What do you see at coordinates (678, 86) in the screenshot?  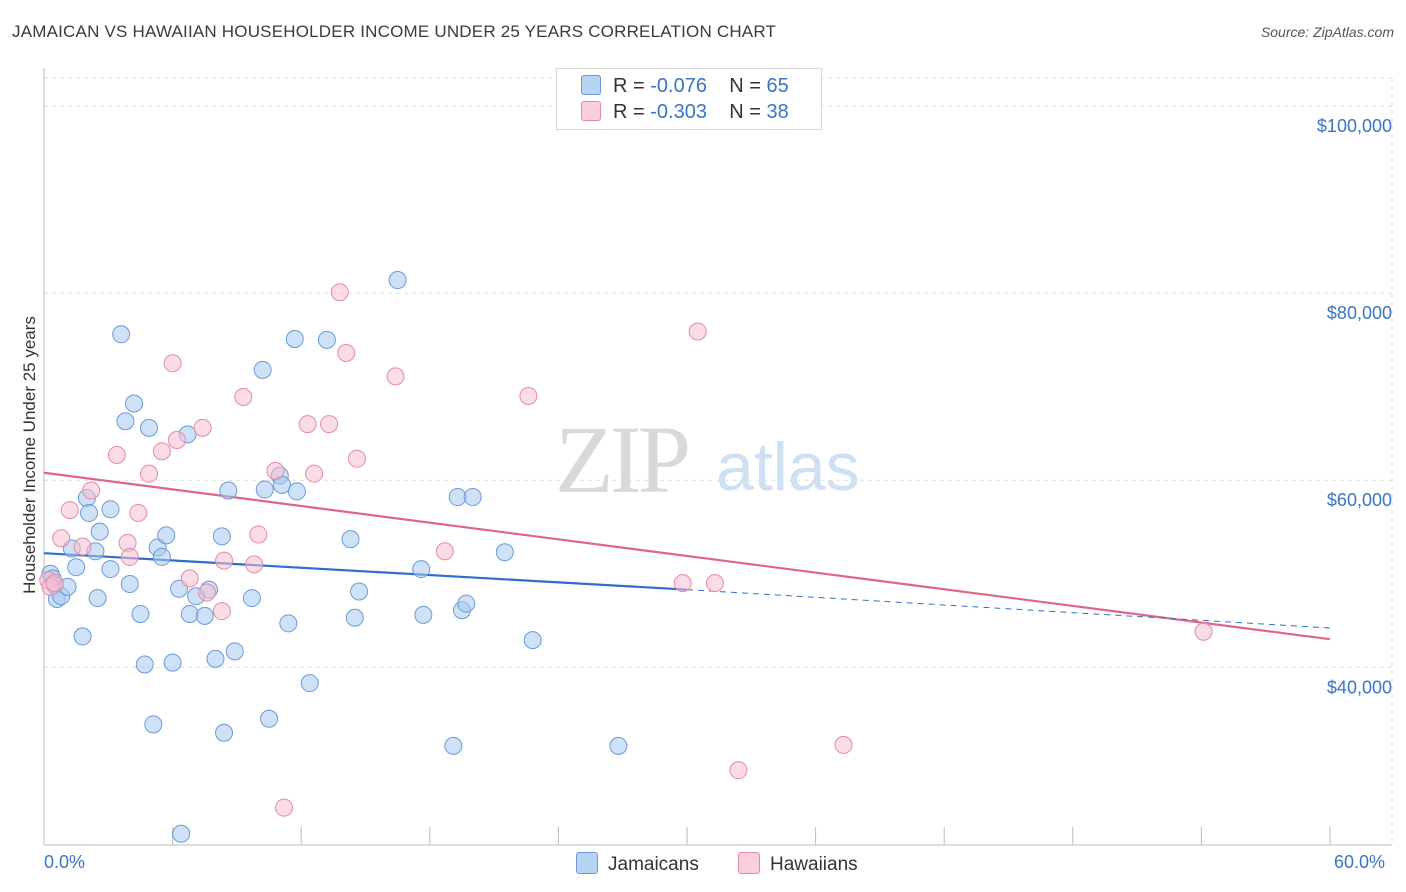 I see `legend-r-value: -0.076` at bounding box center [678, 86].